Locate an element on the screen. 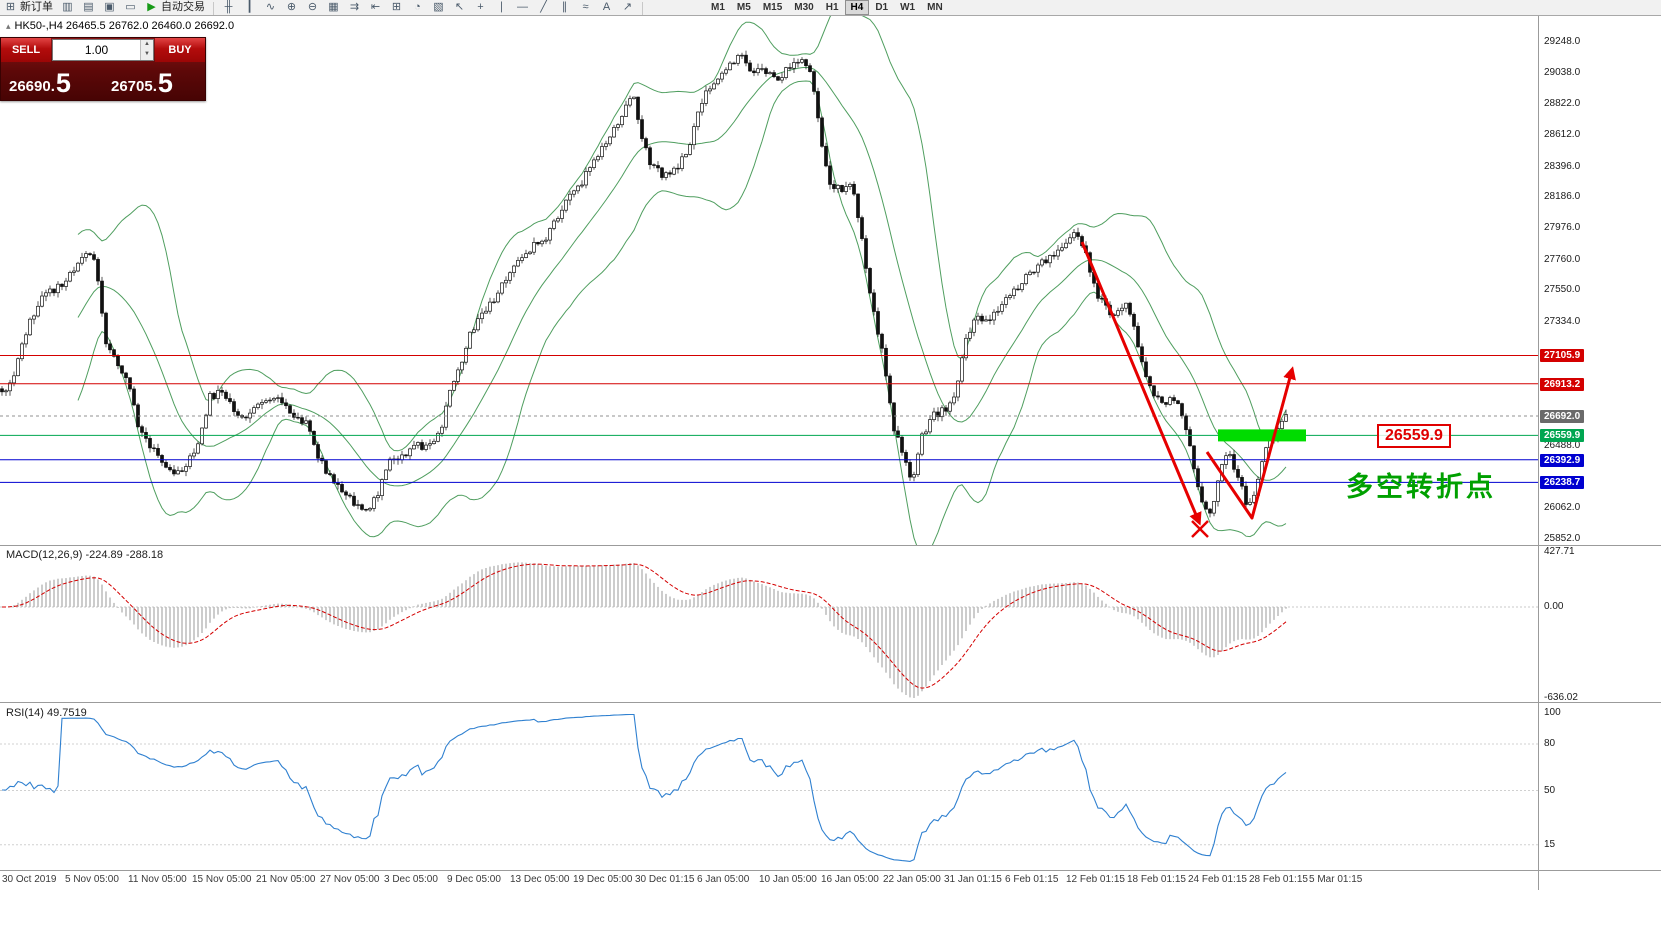  chart-shift-icon: ⇤ is located at coordinates (375, 7).